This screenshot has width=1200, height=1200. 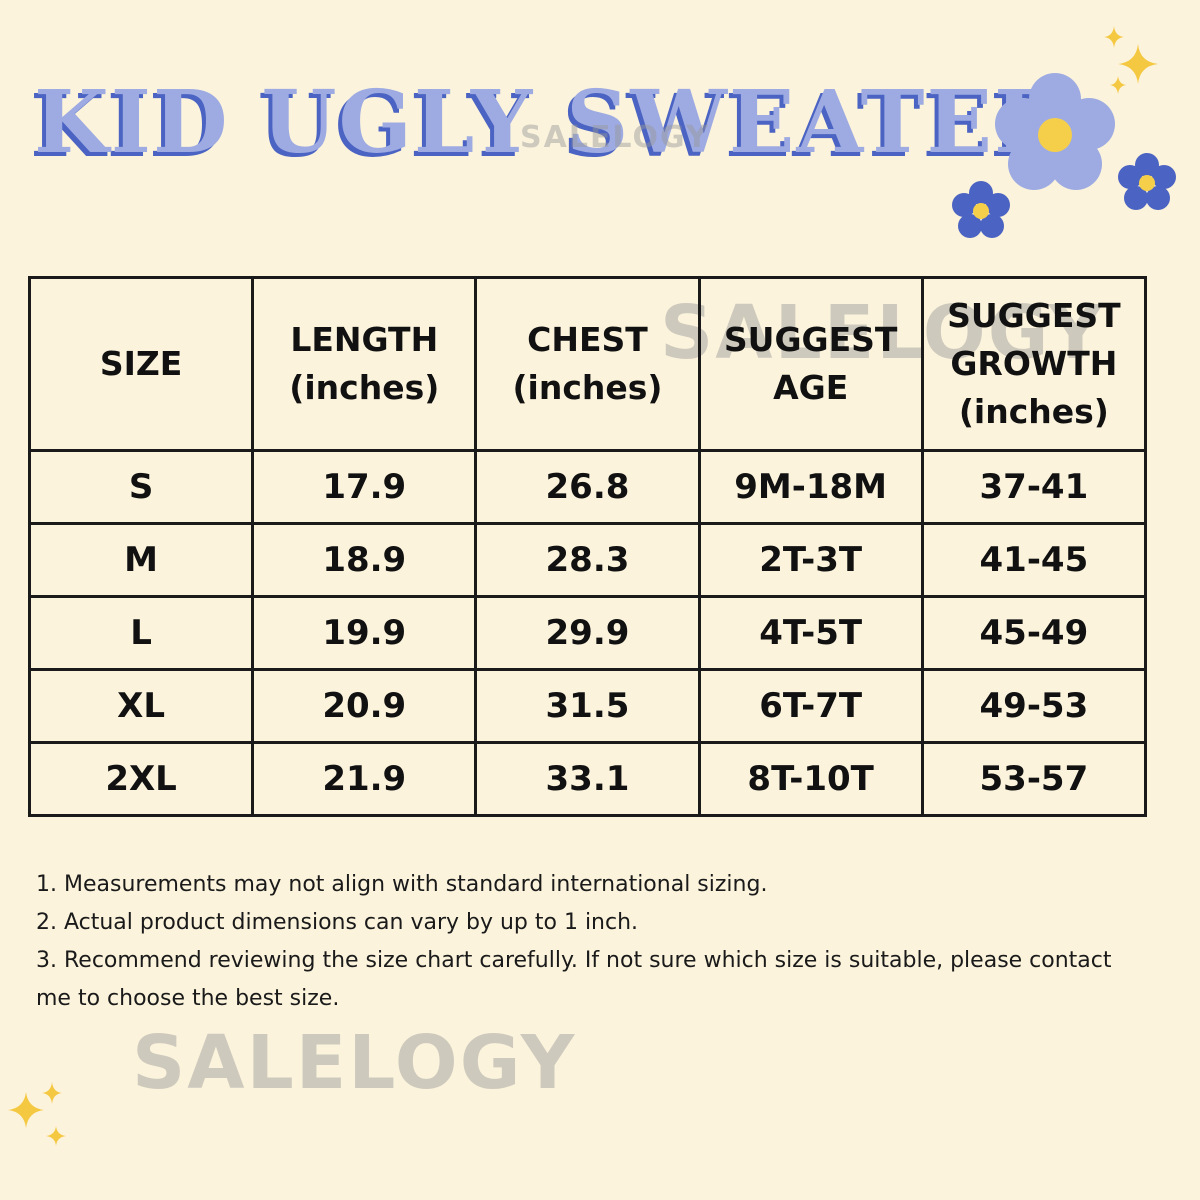 I want to click on table-cell: 2T-3T, so click(x=810, y=560).